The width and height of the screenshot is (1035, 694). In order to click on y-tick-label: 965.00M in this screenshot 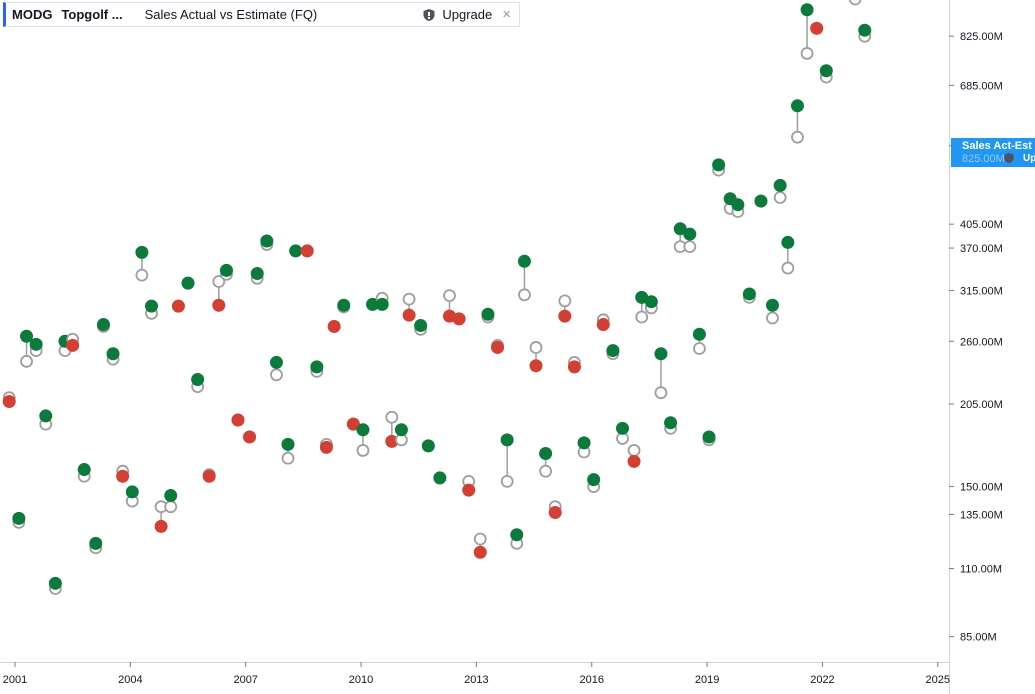, I will do `click(981, 1)`.